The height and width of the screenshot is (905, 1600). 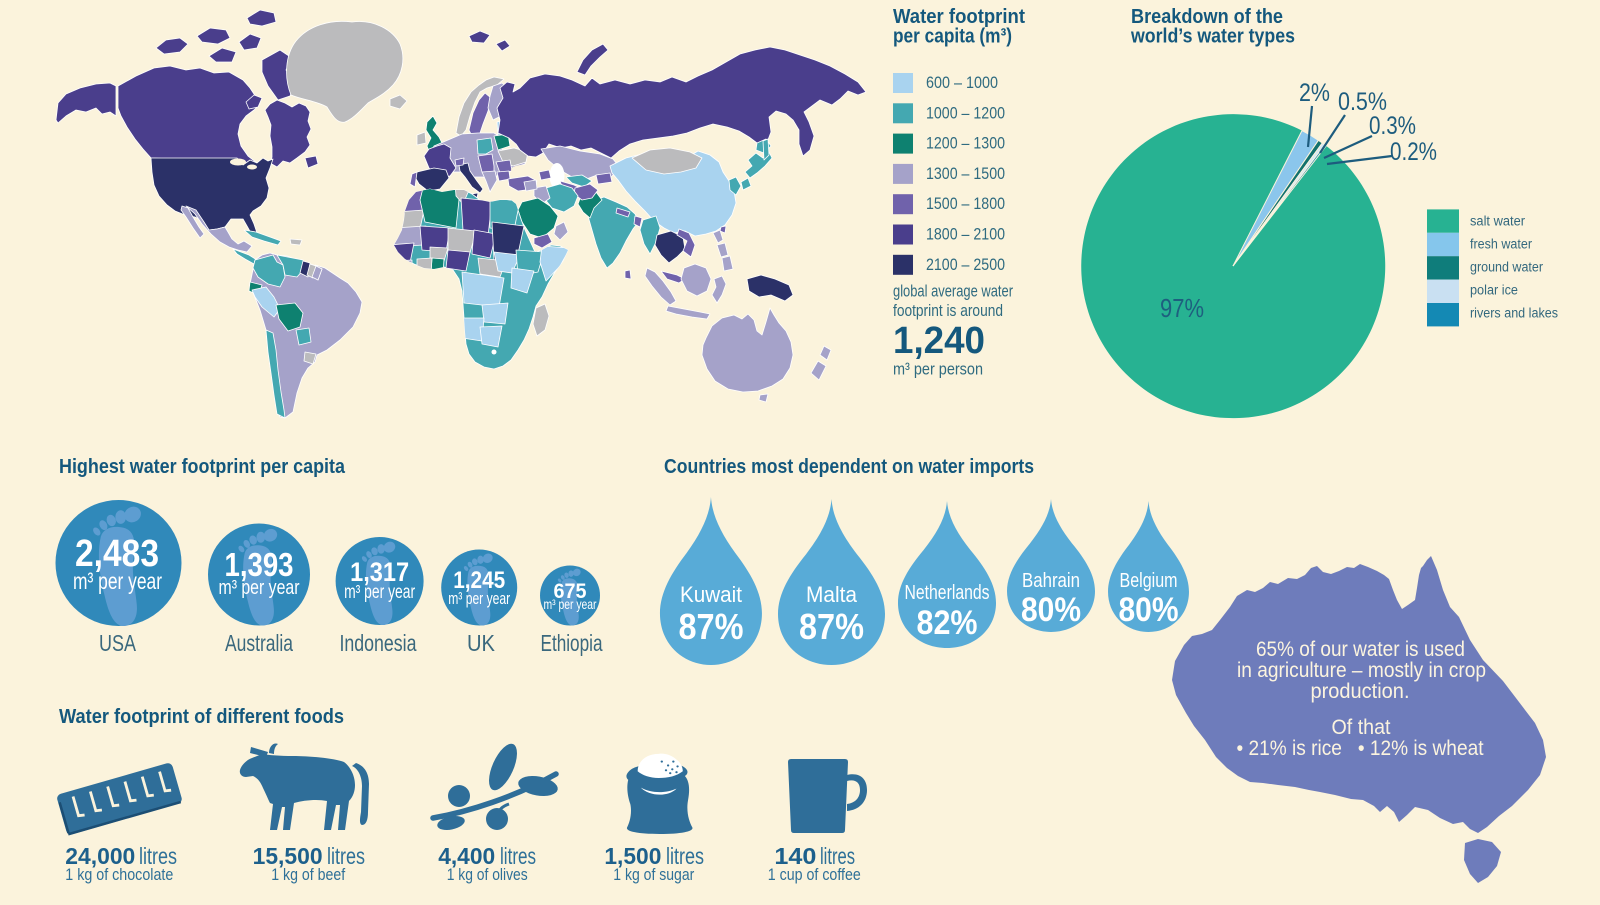 What do you see at coordinates (795, 856) in the screenshot?
I see `svg-text: 140` at bounding box center [795, 856].